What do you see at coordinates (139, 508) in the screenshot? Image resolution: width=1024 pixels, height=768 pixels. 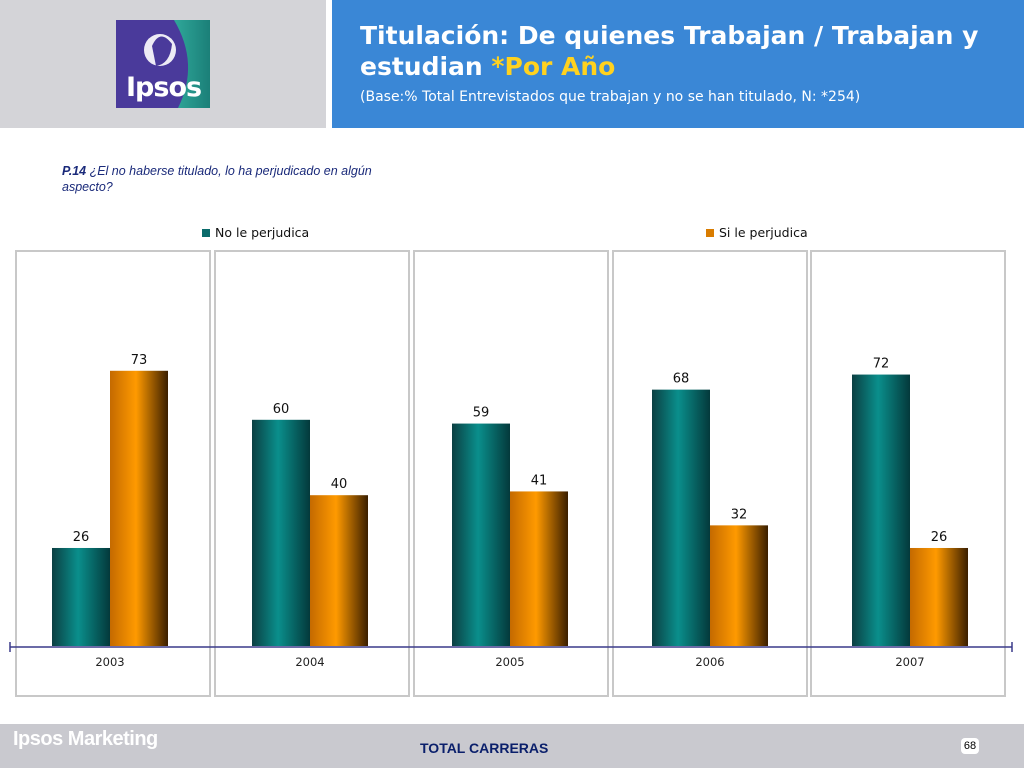 I see `bar-si-le-perjudica-2003` at bounding box center [139, 508].